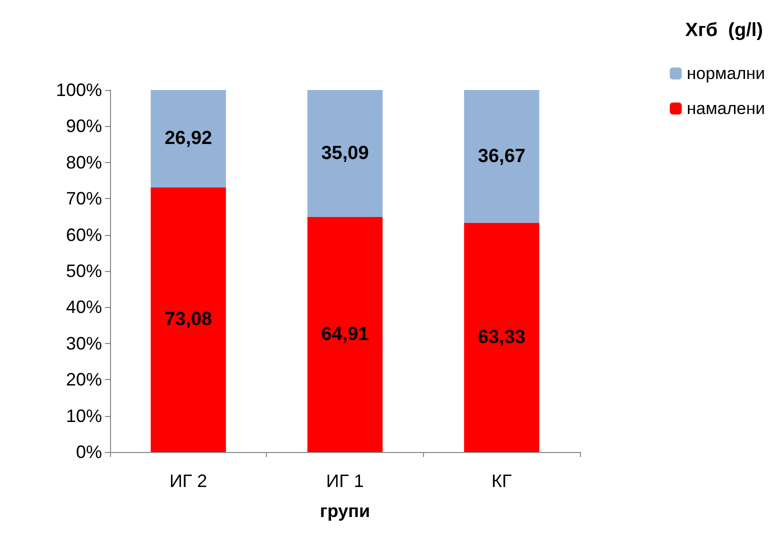 The width and height of the screenshot is (780, 542). I want to click on y-tick-label: 50%, so click(84, 271).